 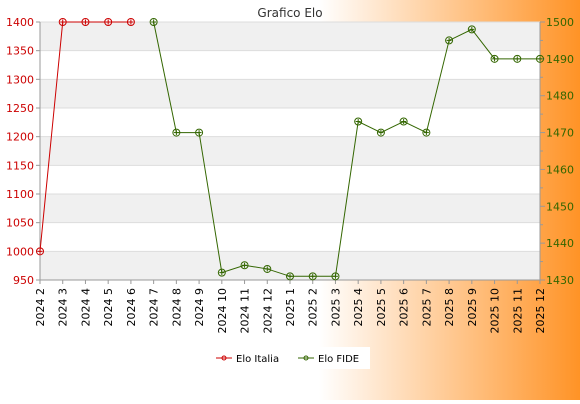 I want to click on x-tick-label: 2024 9, so click(x=199, y=307).